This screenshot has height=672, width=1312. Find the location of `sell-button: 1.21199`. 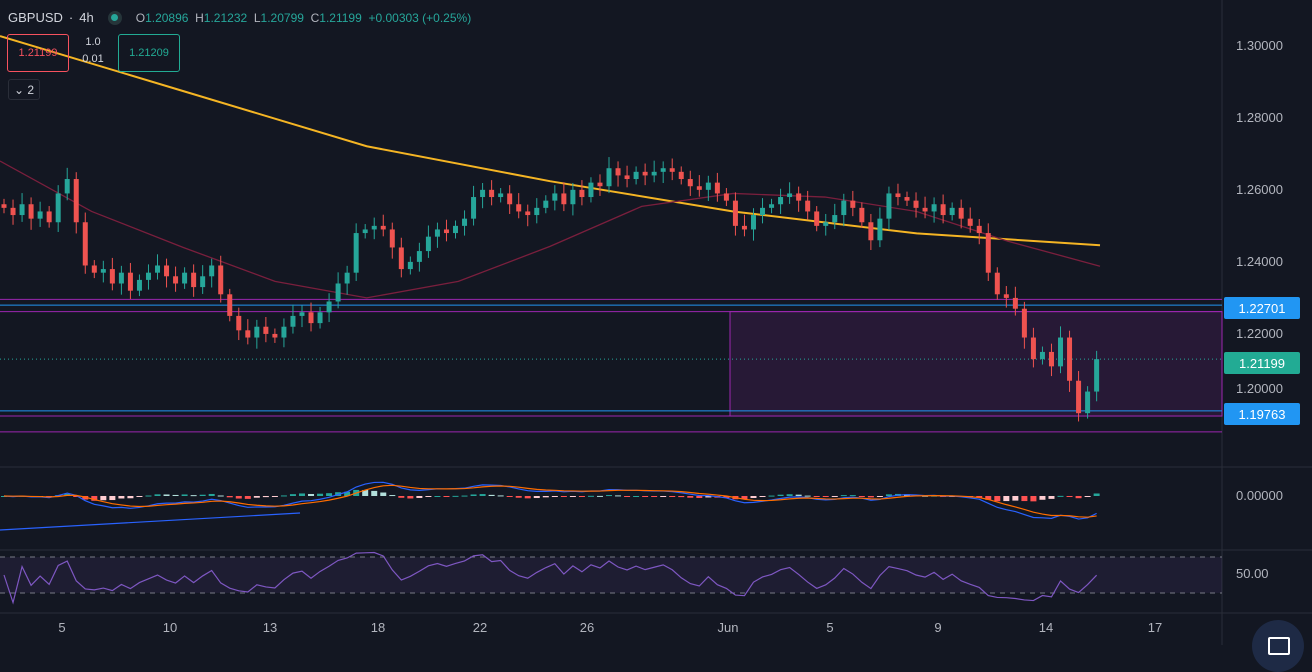

sell-button: 1.21199 is located at coordinates (38, 53).